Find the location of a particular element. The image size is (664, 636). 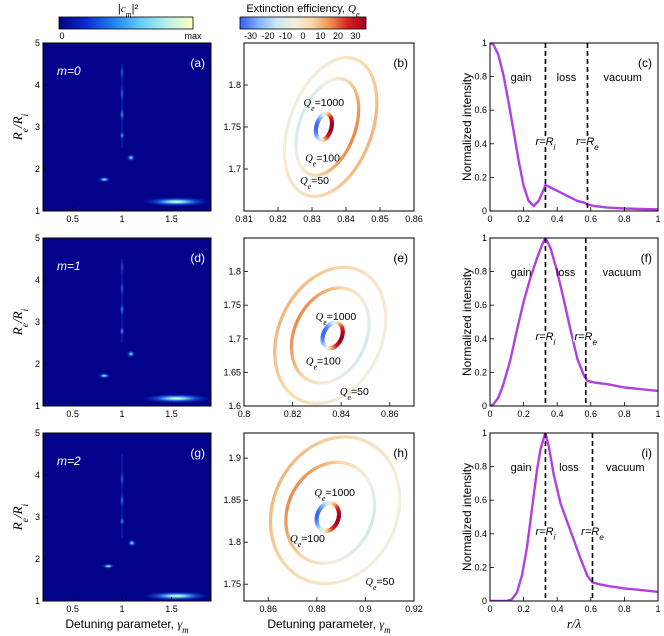

colorbar-middle-tick: 0 is located at coordinates (302, 36).